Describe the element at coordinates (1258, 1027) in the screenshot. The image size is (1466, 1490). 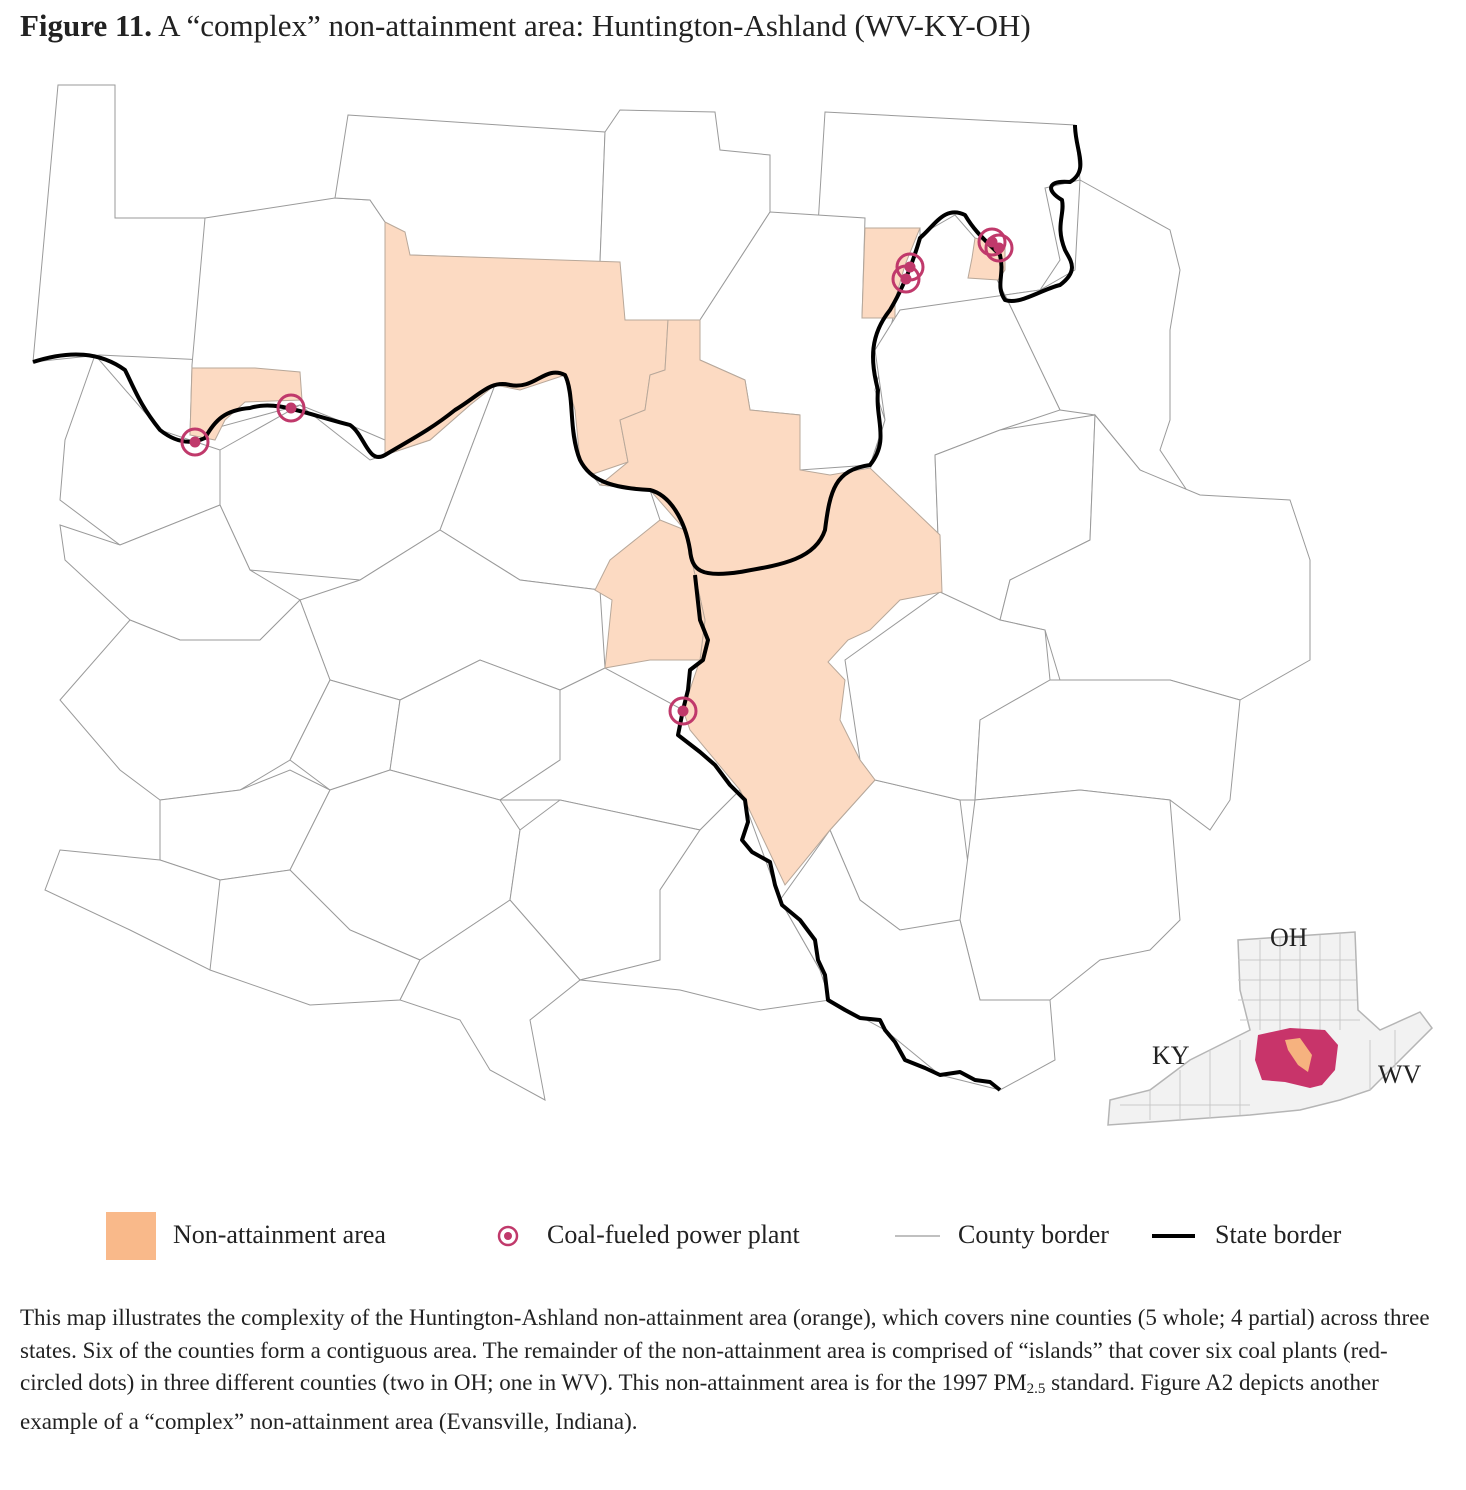
I see `inset-grid` at that location.